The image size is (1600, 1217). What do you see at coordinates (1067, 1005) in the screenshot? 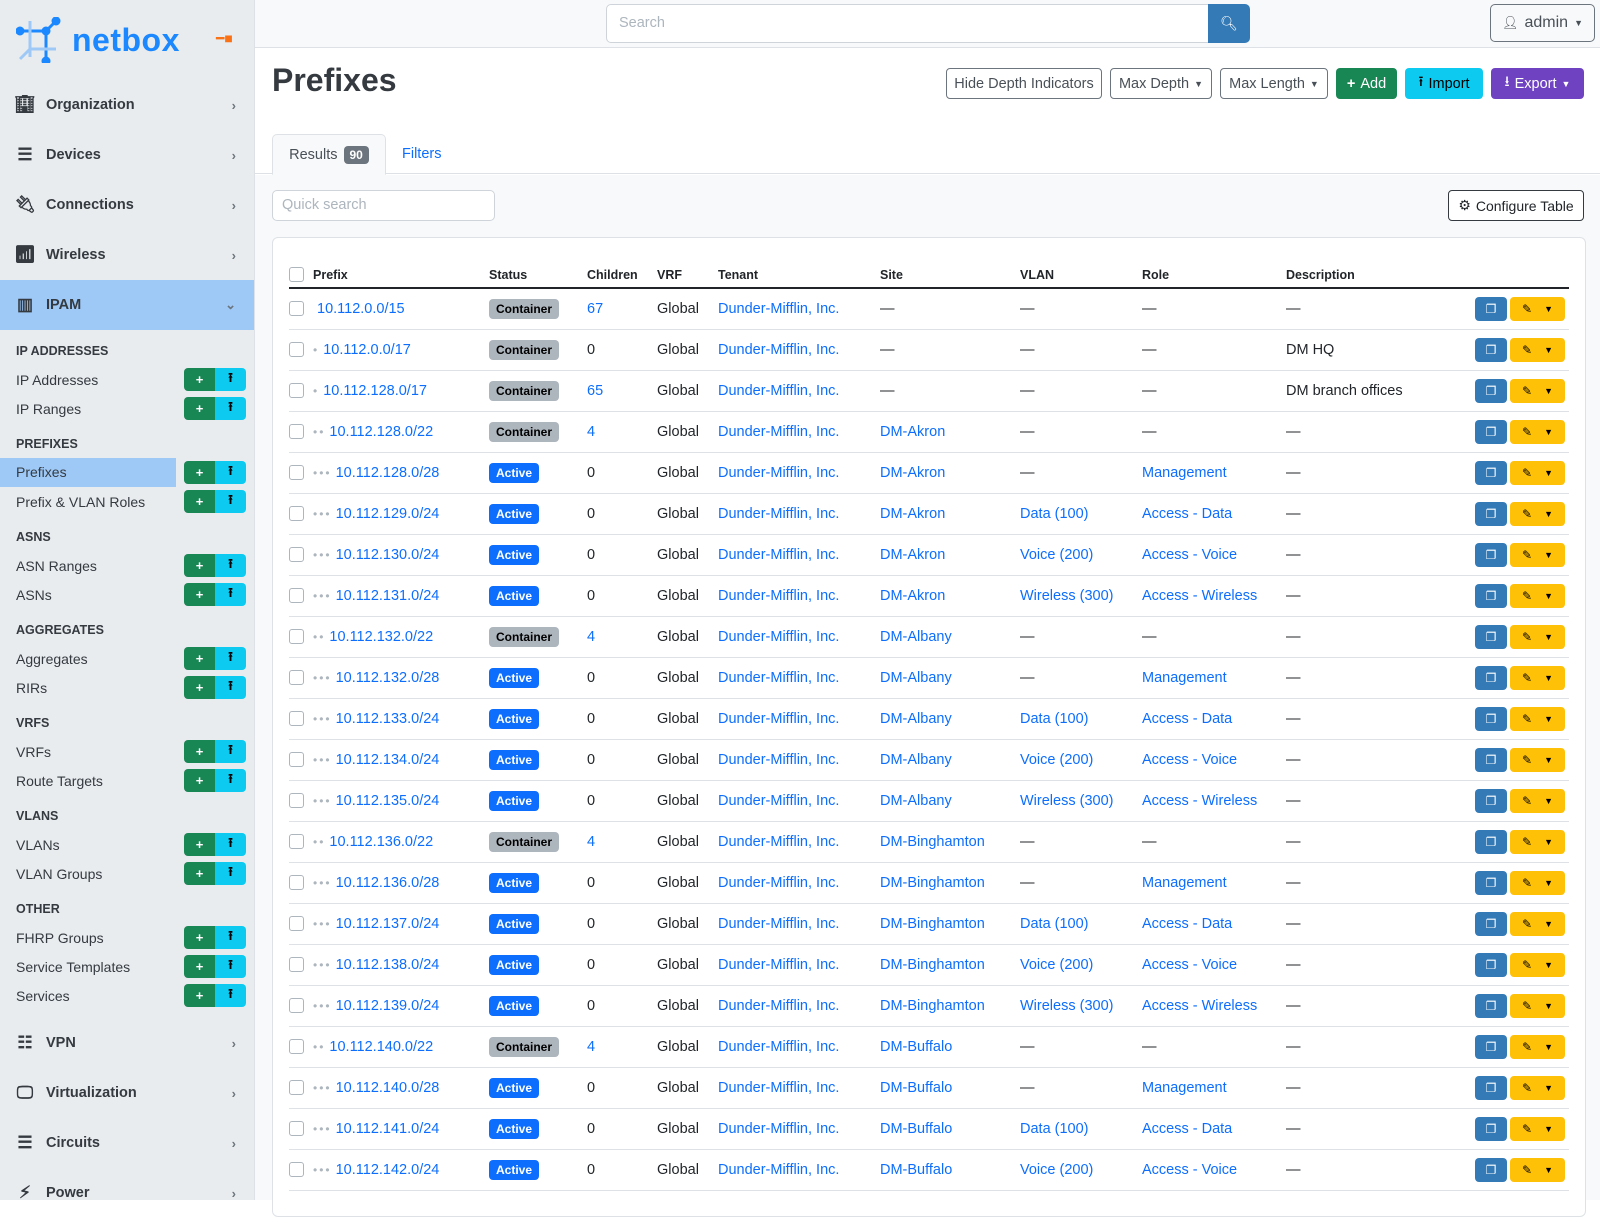
I see `vlan-link: Wireless (300)` at bounding box center [1067, 1005].